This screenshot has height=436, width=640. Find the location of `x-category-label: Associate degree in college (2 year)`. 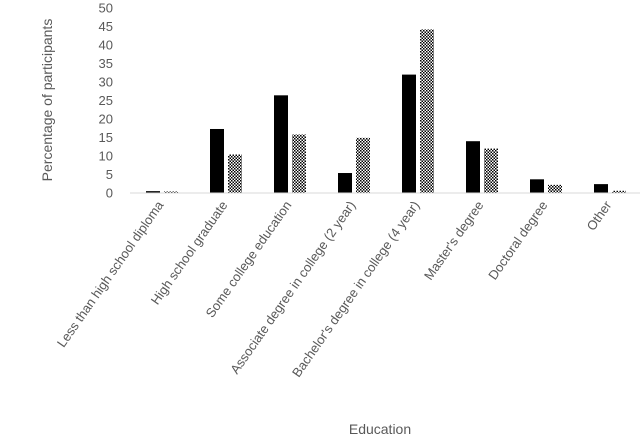

x-category-label: Associate degree in college (2 year) is located at coordinates (292, 287).